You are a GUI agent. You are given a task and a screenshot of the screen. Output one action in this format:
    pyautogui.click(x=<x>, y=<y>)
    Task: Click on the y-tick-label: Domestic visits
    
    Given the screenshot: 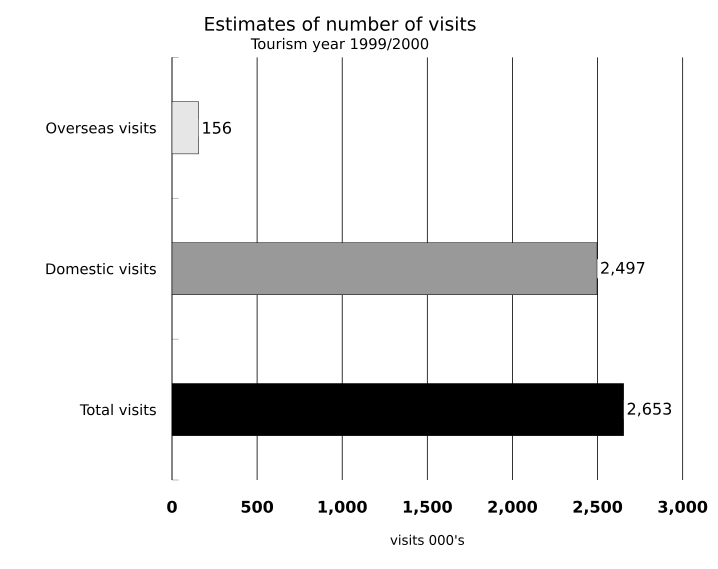 What is the action you would take?
    pyautogui.click(x=101, y=268)
    